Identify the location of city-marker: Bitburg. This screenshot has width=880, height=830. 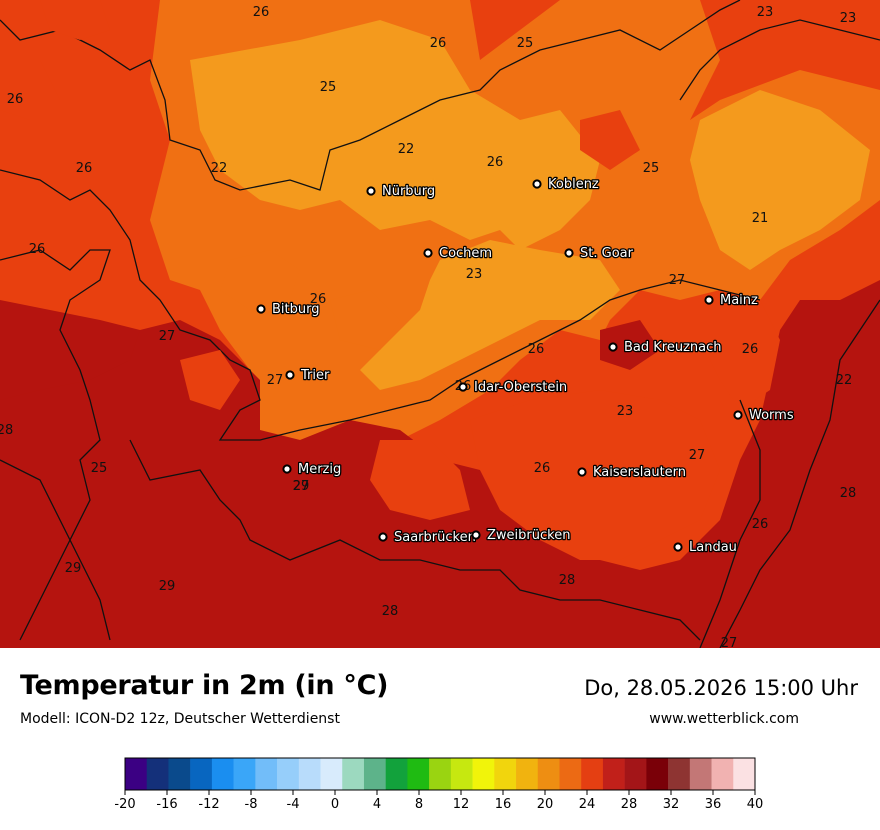
(288, 309).